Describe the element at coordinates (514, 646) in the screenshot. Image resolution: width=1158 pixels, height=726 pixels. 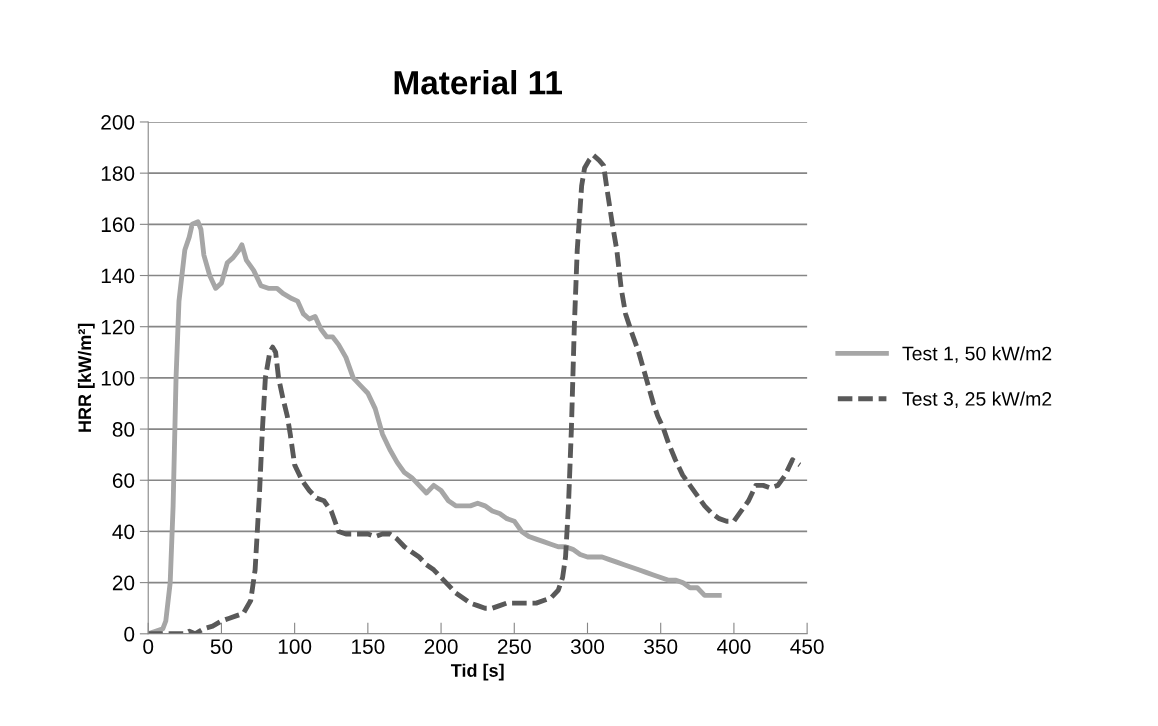
I see `x-tick-label: 250` at that location.